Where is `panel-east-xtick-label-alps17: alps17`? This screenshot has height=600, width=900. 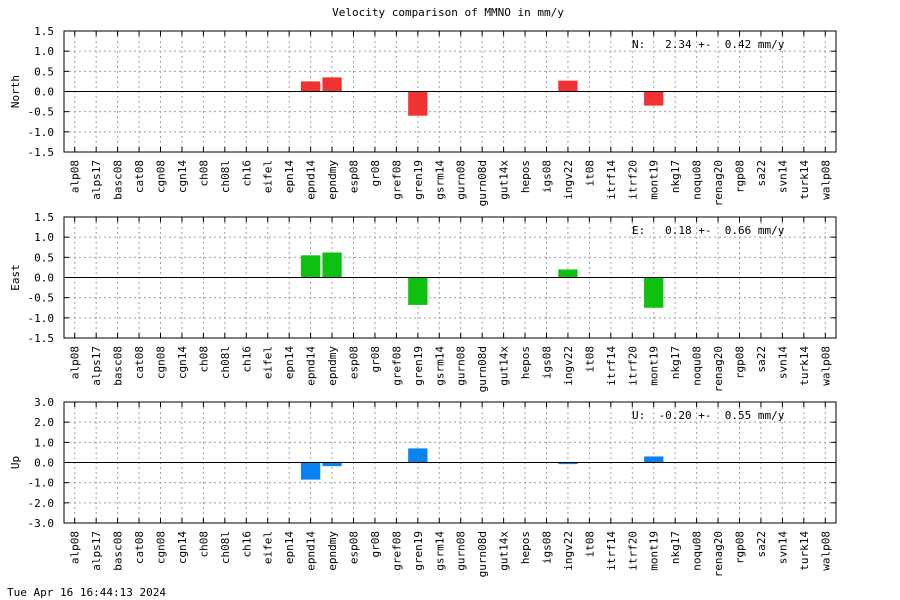
panel-east-xtick-label-alps17: alps17 is located at coordinates (96, 366).